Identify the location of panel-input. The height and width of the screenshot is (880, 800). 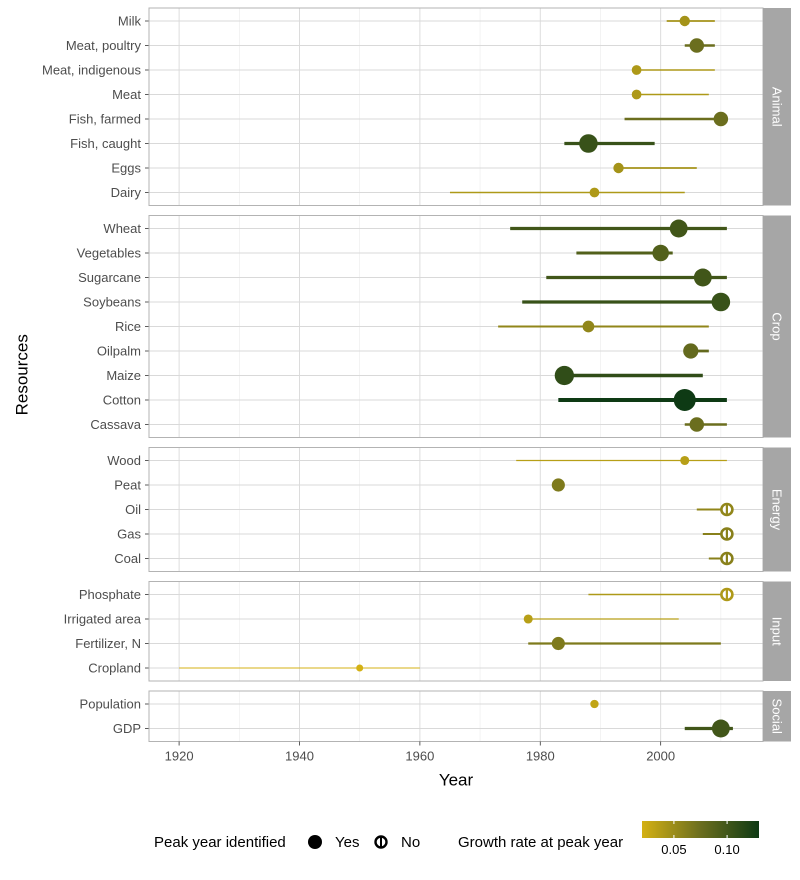
(456, 631).